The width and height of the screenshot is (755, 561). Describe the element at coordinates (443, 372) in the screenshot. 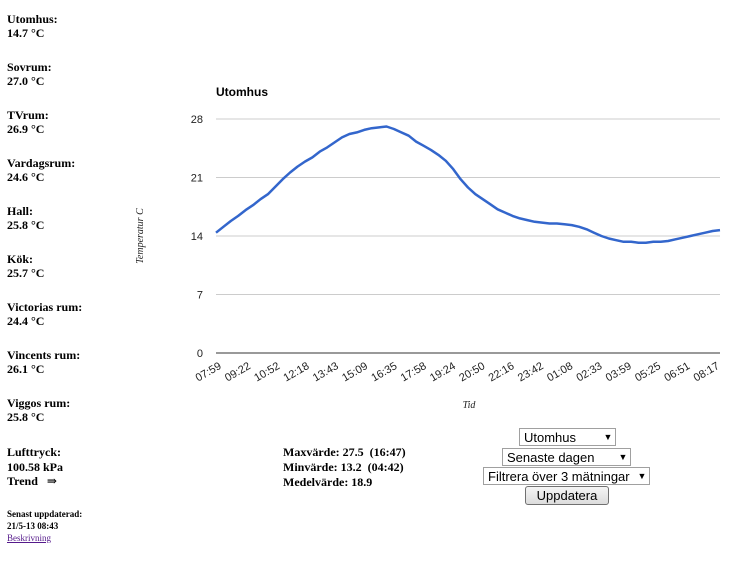

I see `x-tick-label: 19:24` at that location.